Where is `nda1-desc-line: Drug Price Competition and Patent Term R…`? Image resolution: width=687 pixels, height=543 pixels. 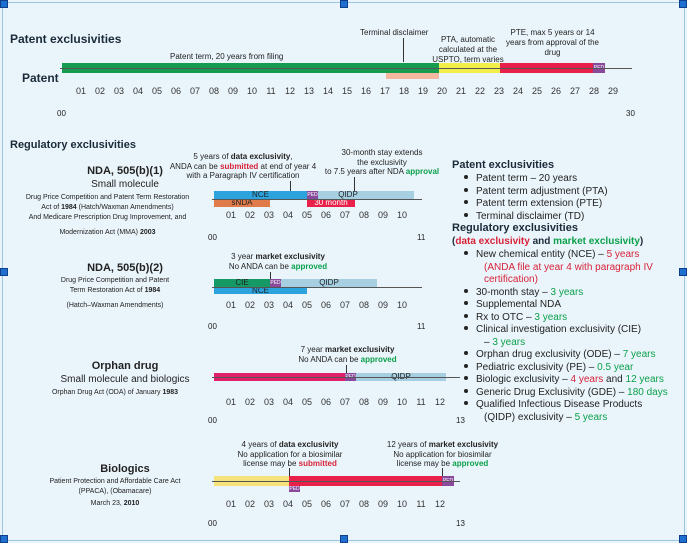 nda1-desc-line: Drug Price Competition and Patent Term R… is located at coordinates (107, 197).